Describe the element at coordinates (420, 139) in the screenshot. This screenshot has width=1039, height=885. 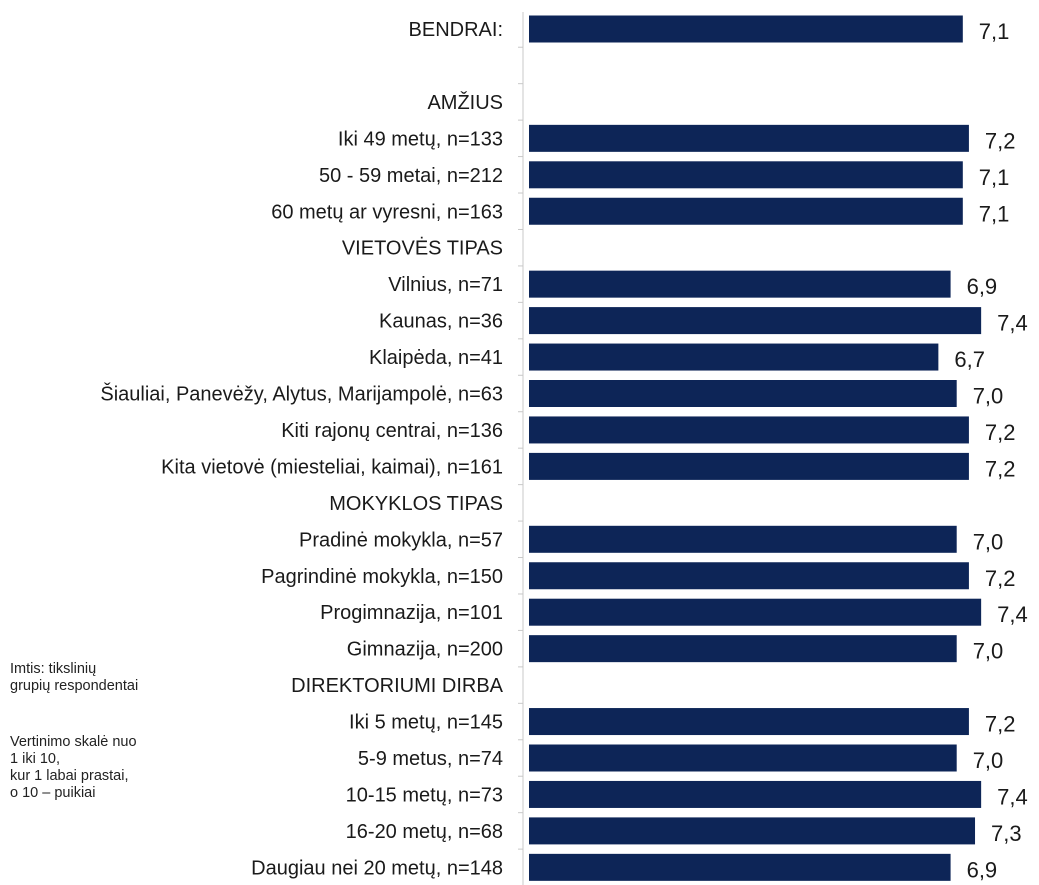
I see `category-label: Iki 49 metų, n=133` at that location.